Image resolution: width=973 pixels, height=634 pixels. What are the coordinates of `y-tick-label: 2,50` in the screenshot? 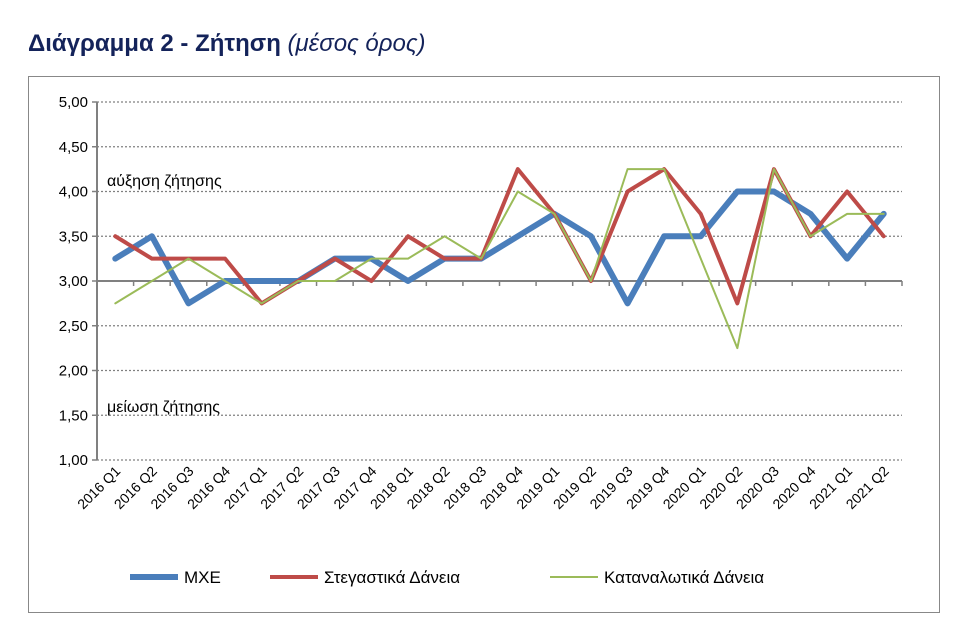 It's located at (73, 326).